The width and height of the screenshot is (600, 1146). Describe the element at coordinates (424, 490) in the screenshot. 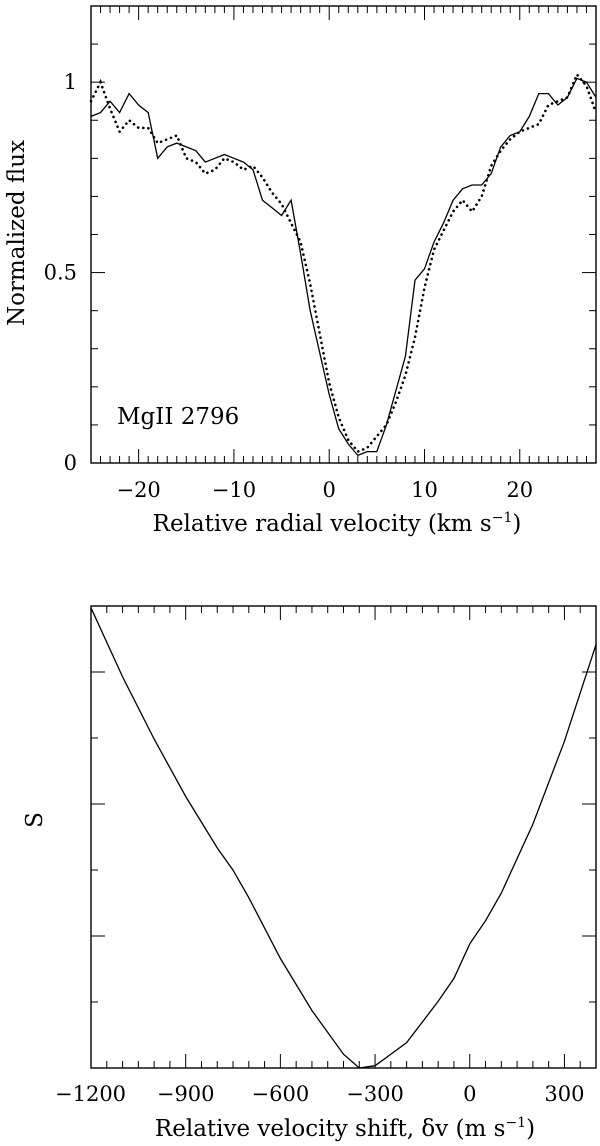

I see `flux-x-tick-label: 10` at that location.